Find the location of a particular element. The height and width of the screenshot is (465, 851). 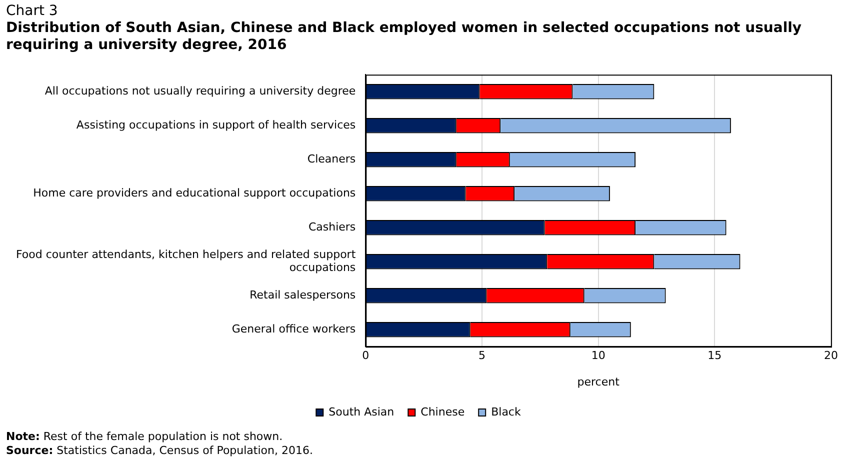

x-axis-title: percent is located at coordinates (598, 381).